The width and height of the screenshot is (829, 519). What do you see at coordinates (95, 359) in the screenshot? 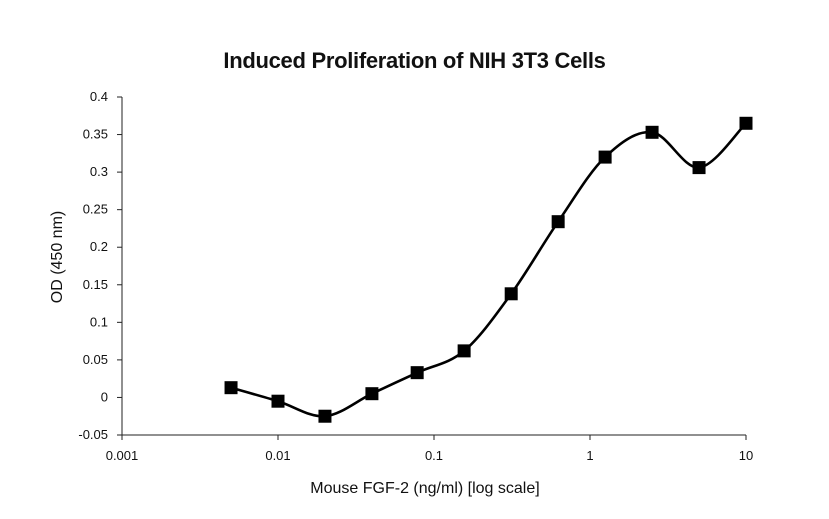
I see `y-tick-label: 0.05` at bounding box center [95, 359].